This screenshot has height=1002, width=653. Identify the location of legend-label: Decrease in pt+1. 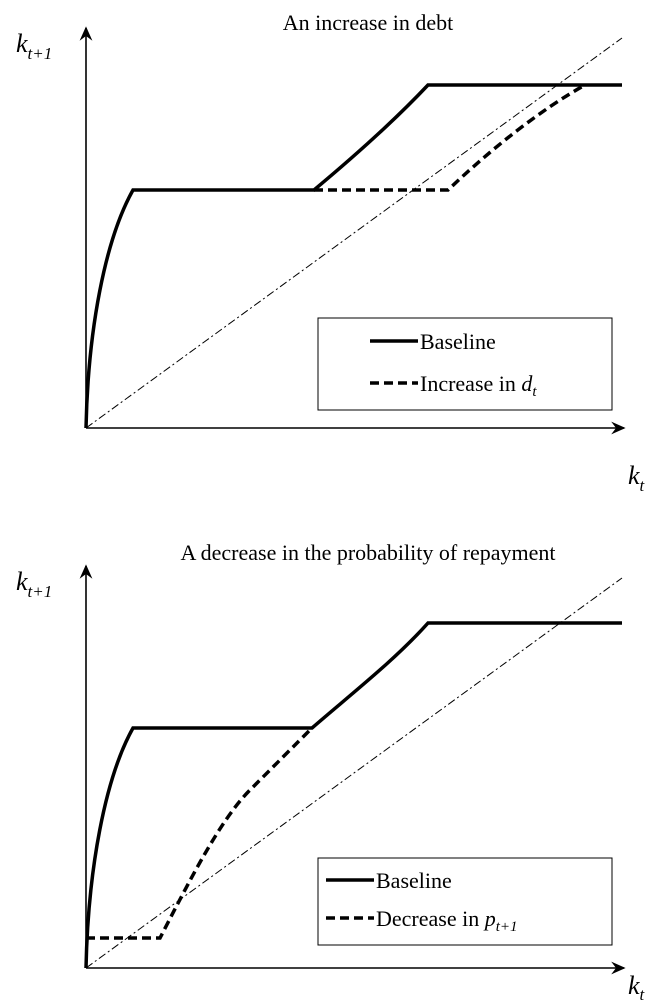
(447, 920).